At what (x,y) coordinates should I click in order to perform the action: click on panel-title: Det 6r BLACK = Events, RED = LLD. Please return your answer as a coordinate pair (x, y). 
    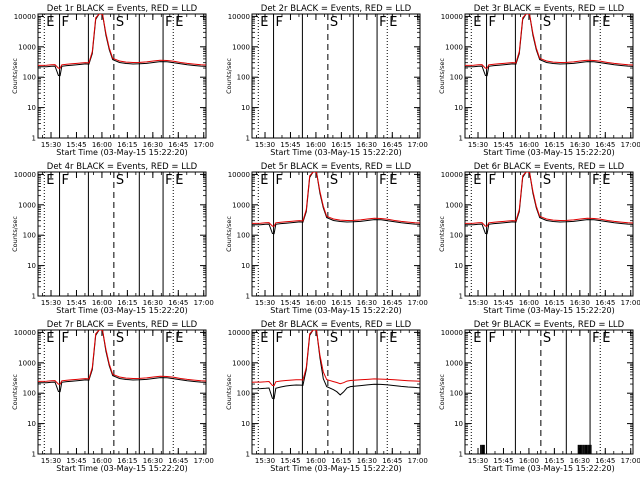
    Looking at the image, I should click on (549, 167).